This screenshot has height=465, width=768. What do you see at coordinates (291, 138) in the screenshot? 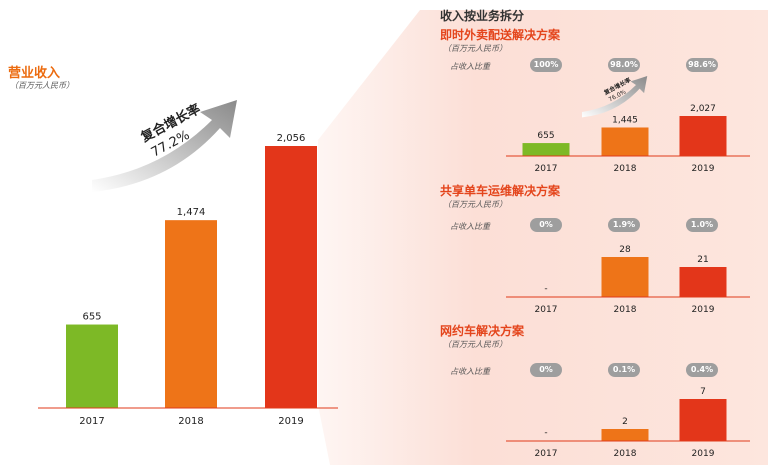
I see `data-label: 2,056` at bounding box center [291, 138].